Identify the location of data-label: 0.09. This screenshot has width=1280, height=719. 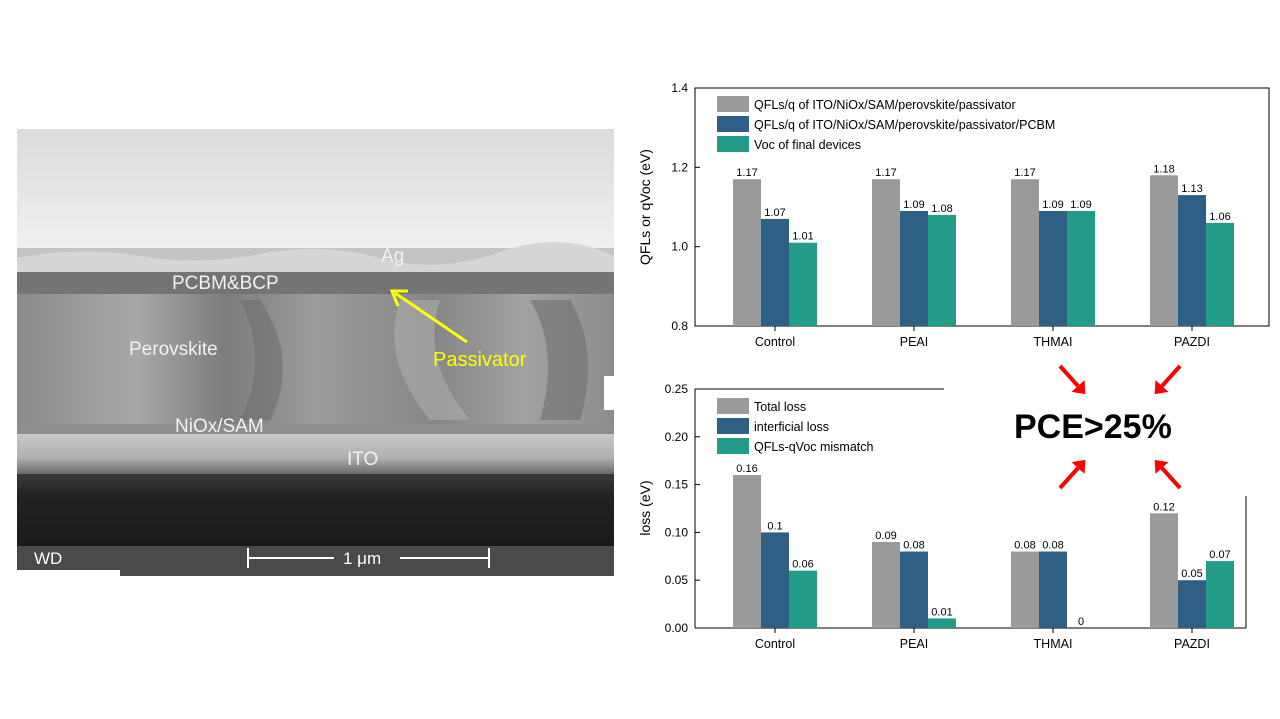
(885, 536).